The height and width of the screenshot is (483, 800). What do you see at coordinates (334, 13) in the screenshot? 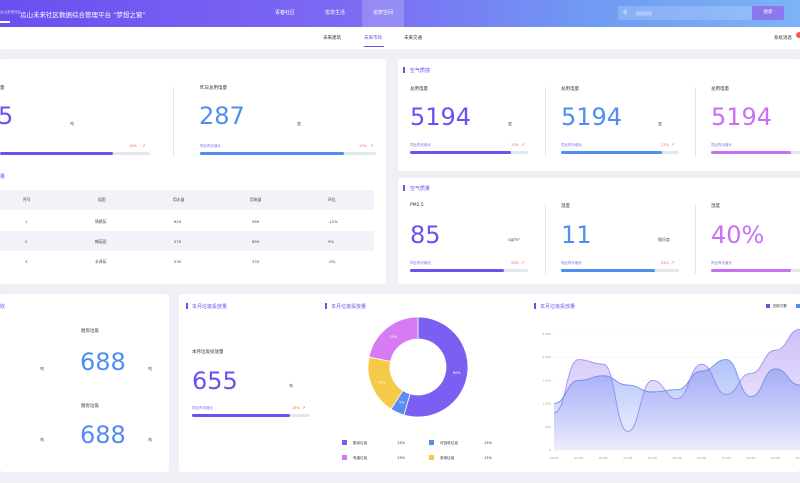
I see `nav-item-enjoy-life: 悦享生活` at bounding box center [334, 13].